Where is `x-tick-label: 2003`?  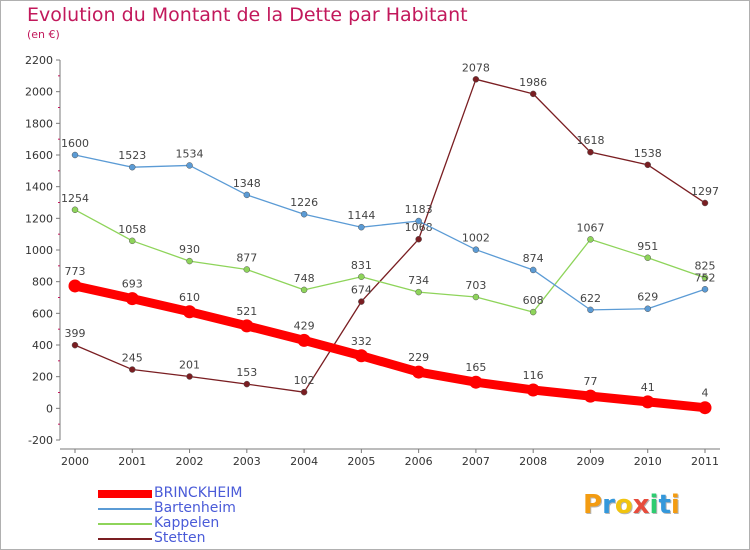
x-tick-label: 2003 is located at coordinates (247, 461).